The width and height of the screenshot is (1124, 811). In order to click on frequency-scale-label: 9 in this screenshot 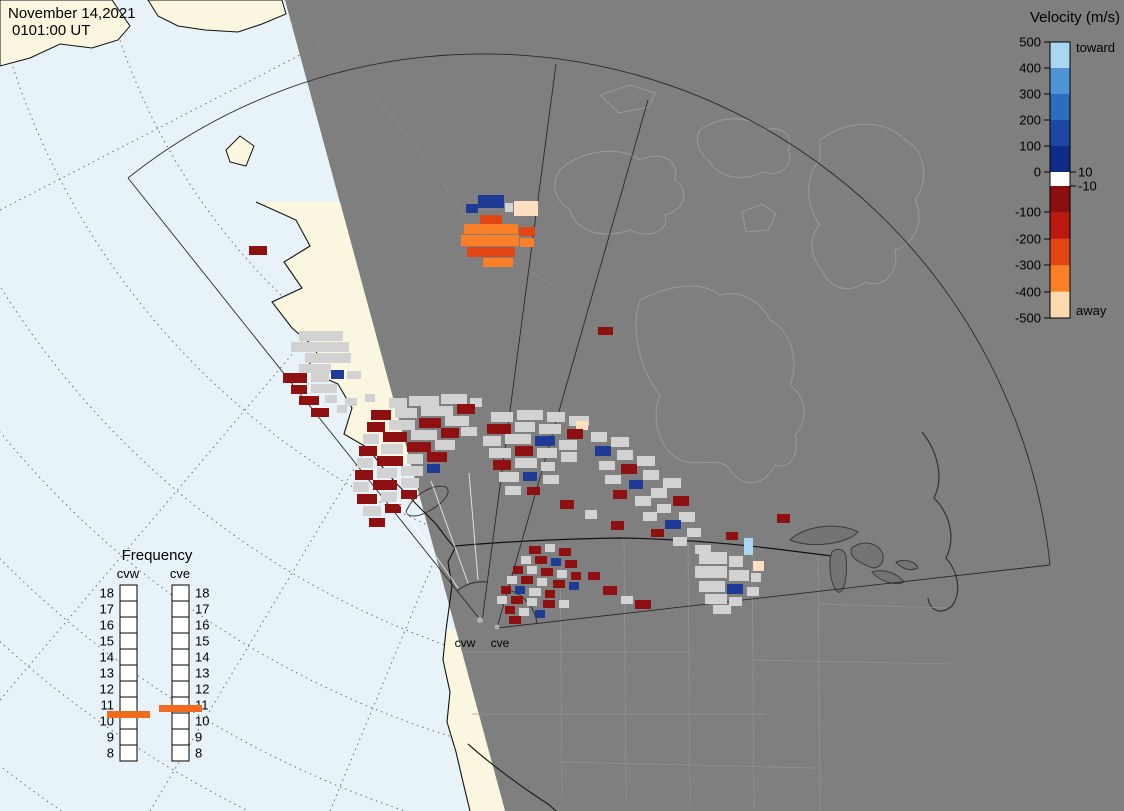, I will do `click(110, 737)`.